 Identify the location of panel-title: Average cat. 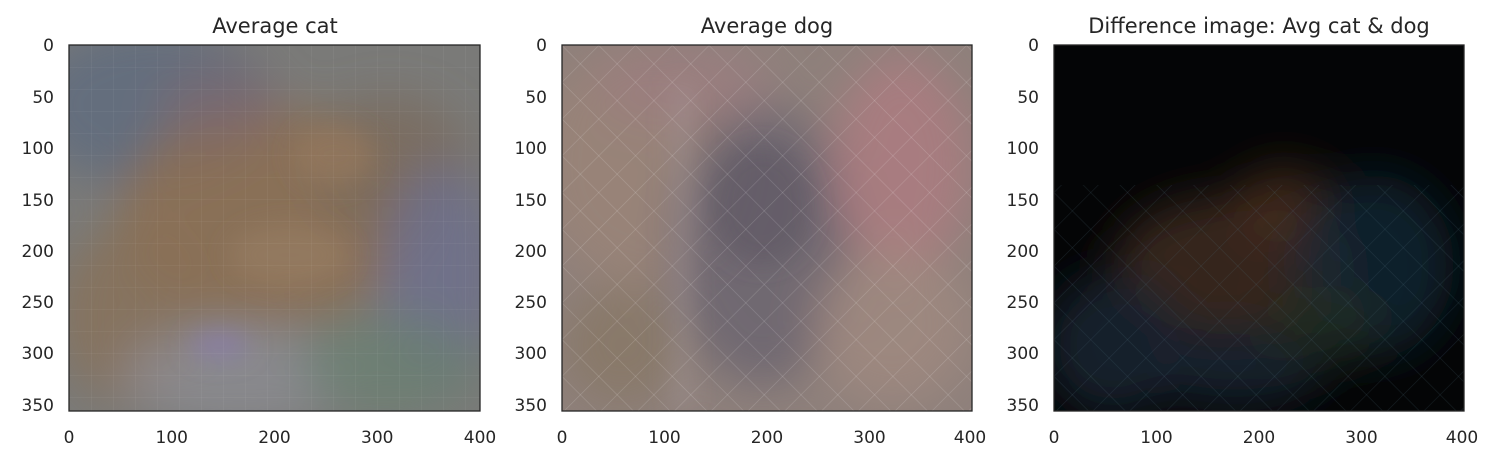
(275, 26).